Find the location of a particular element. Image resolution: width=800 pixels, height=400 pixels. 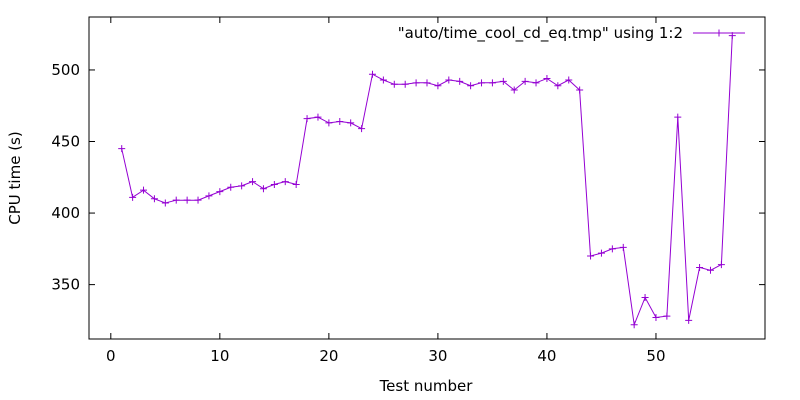

y-tick-label: 350 is located at coordinates (65, 285).